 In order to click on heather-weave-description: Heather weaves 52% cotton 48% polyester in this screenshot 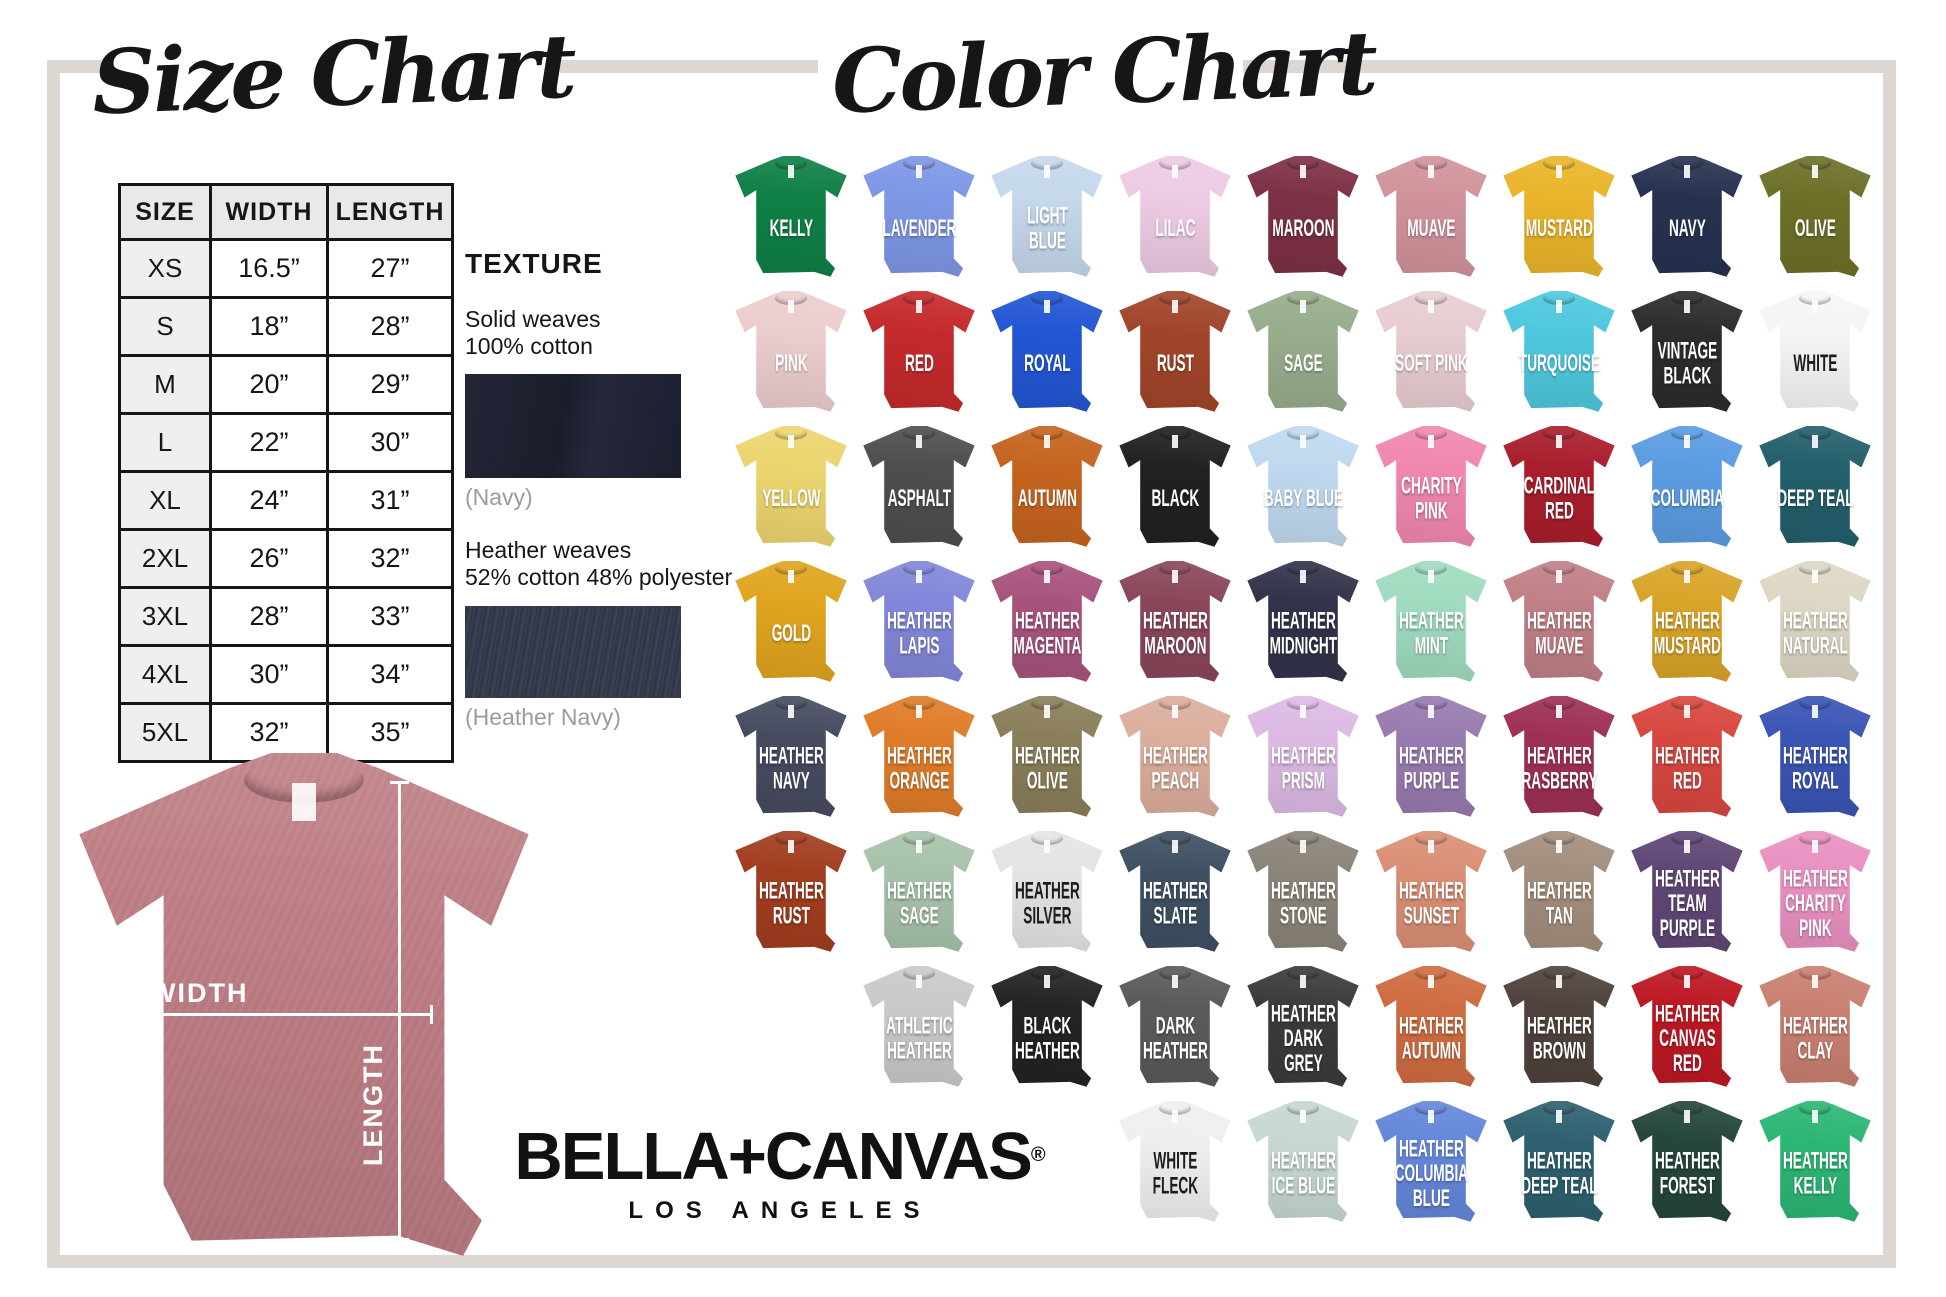, I will do `click(605, 564)`.